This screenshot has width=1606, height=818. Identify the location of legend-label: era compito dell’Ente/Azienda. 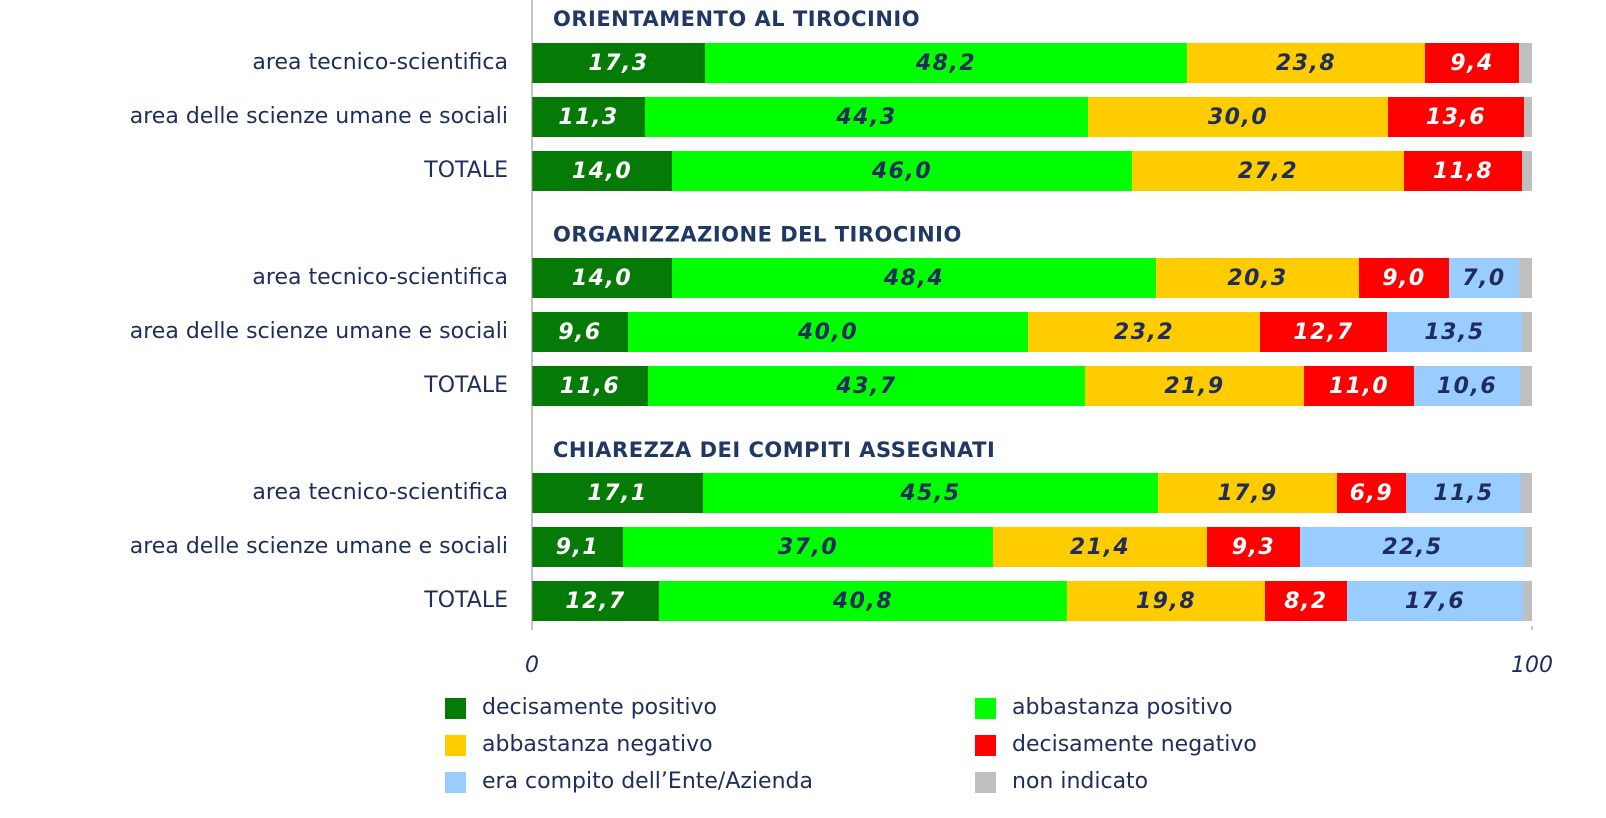
(647, 781).